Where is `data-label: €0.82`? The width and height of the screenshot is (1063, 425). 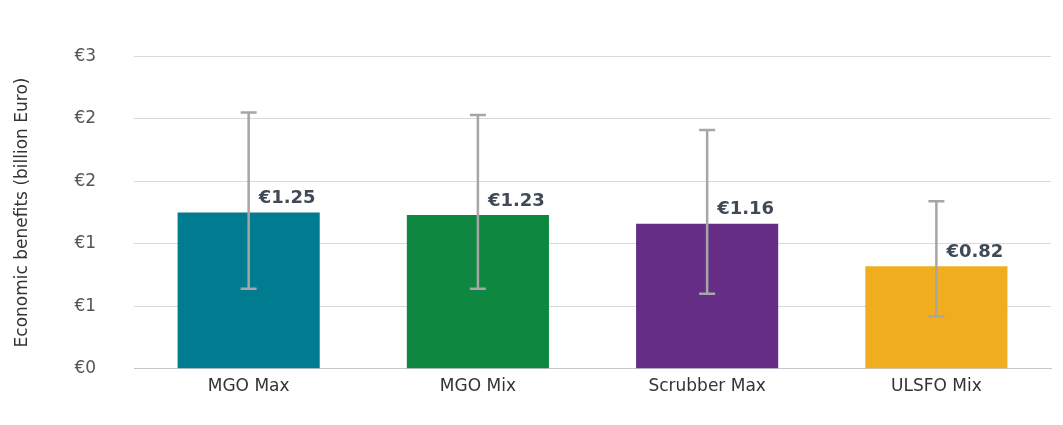
data-label: €0.82 is located at coordinates (974, 250).